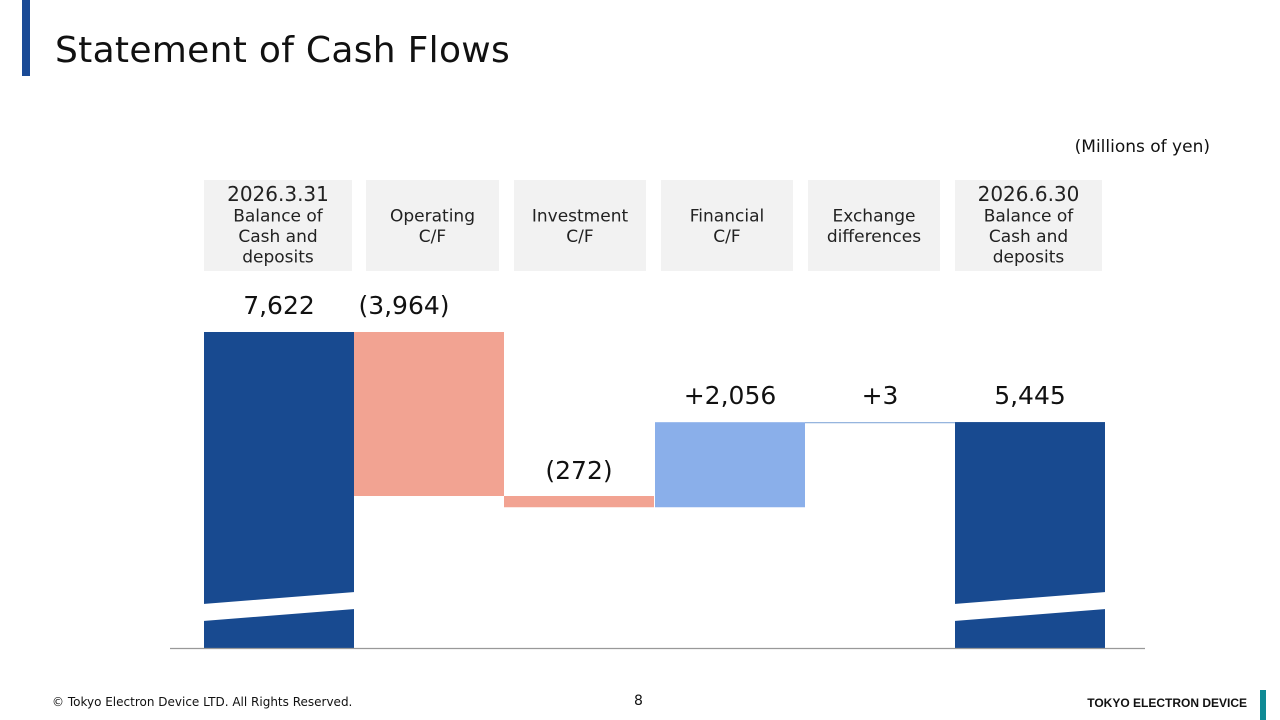 The image size is (1280, 720). Describe the element at coordinates (1142, 147) in the screenshot. I see `unit-label: (Millions of yen)` at that location.